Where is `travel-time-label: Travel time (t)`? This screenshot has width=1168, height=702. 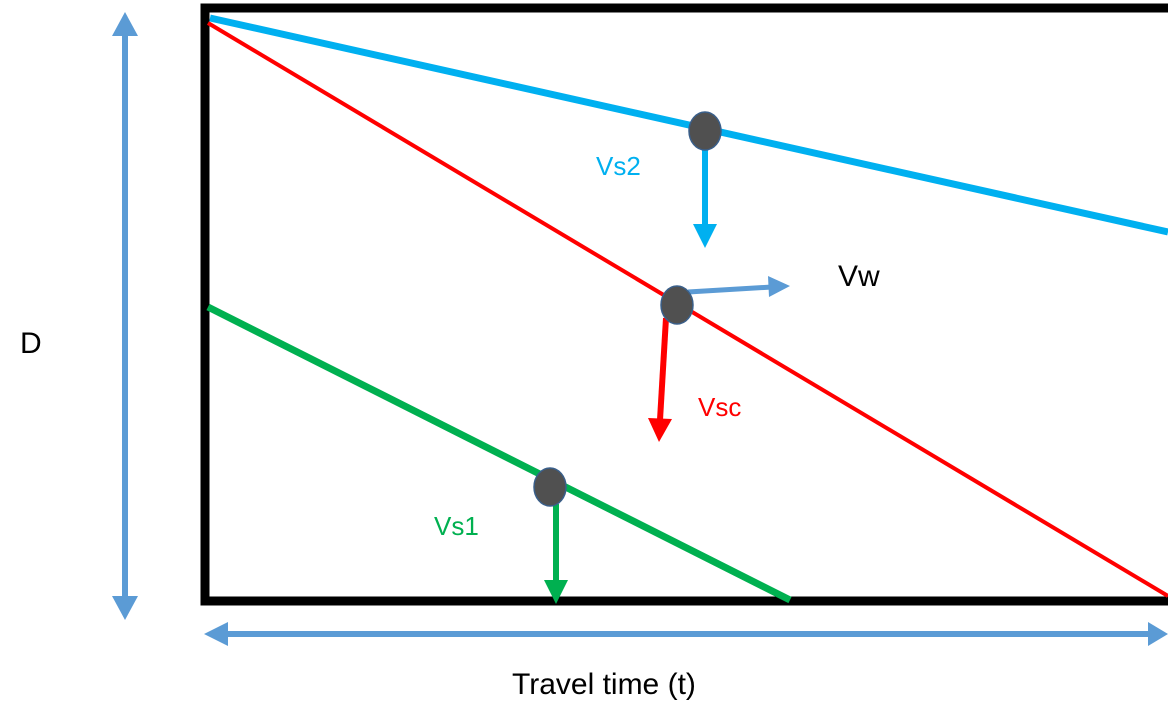
travel-time-label: Travel time (t) is located at coordinates (604, 684).